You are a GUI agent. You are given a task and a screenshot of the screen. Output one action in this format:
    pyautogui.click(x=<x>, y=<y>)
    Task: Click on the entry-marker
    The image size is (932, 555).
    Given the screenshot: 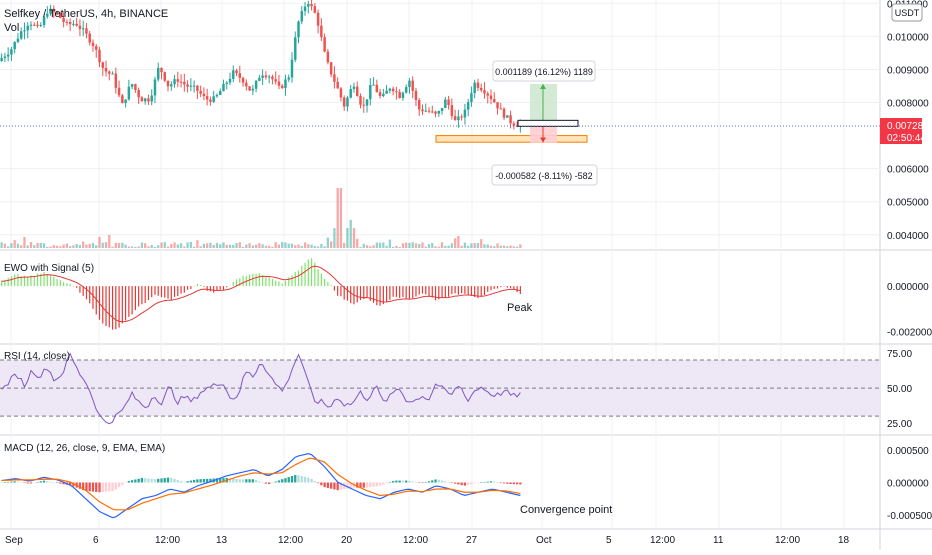 What is the action you would take?
    pyautogui.click(x=548, y=123)
    